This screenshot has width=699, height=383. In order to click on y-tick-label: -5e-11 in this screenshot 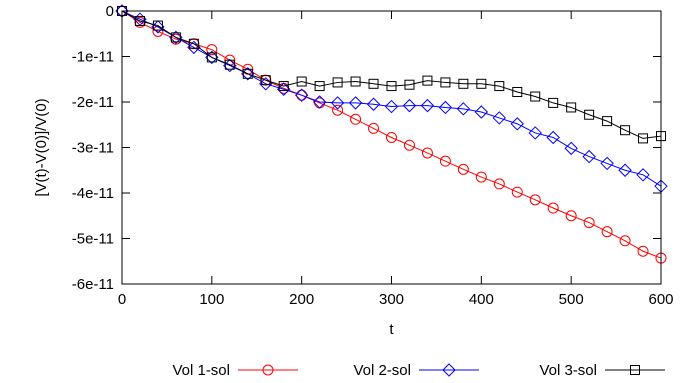, I will do `click(93, 239)`.